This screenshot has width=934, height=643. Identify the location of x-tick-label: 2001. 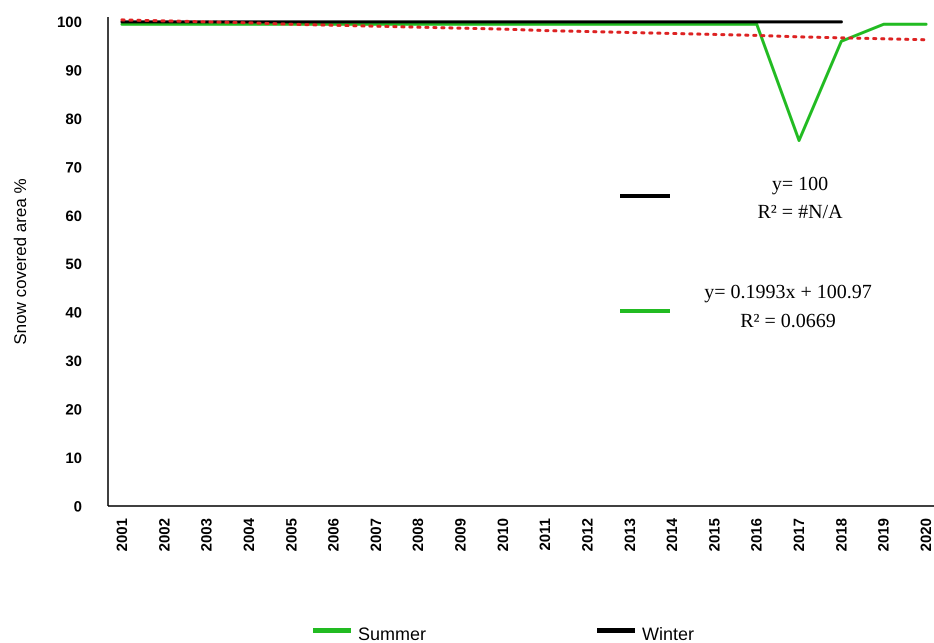
(122, 535).